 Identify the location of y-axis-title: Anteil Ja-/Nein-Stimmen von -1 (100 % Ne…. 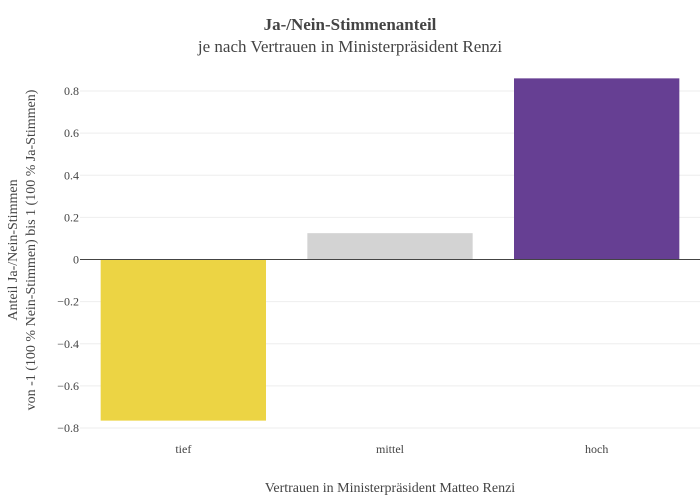
(22, 249).